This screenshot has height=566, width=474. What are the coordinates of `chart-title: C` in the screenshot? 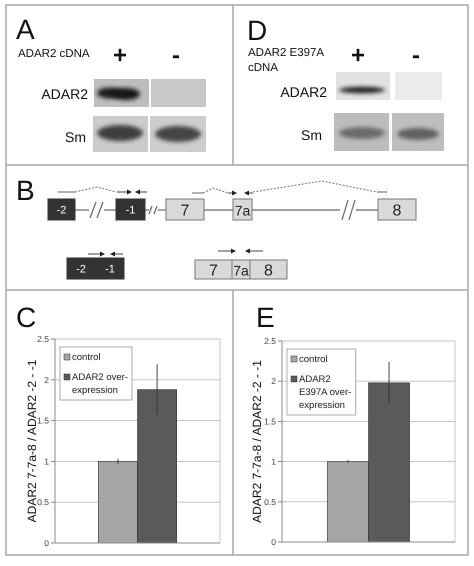 It's located at (26, 317).